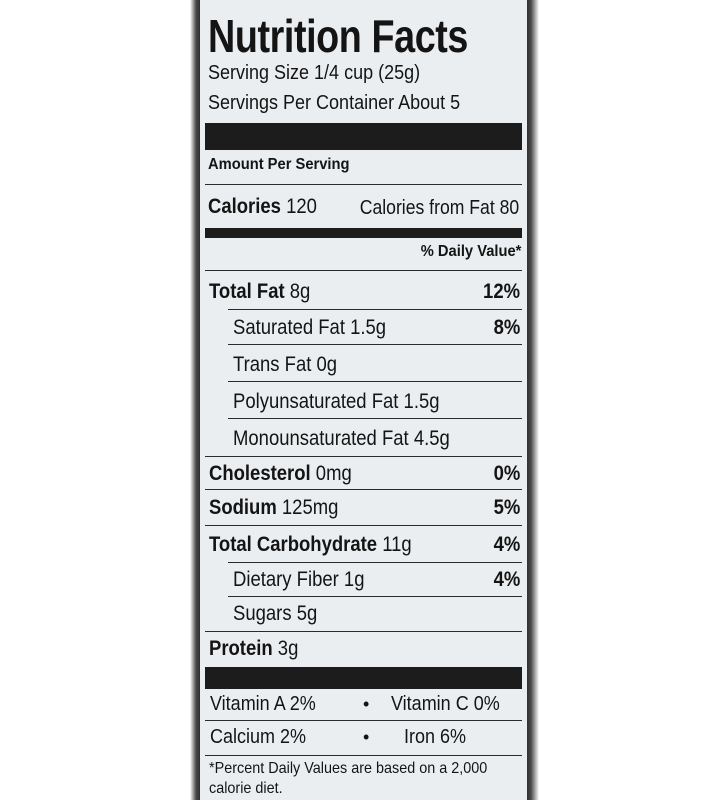 The width and height of the screenshot is (728, 800). Describe the element at coordinates (363, 507) in the screenshot. I see `nutrient-row-sodium: Sodium 125mg 5%` at that location.